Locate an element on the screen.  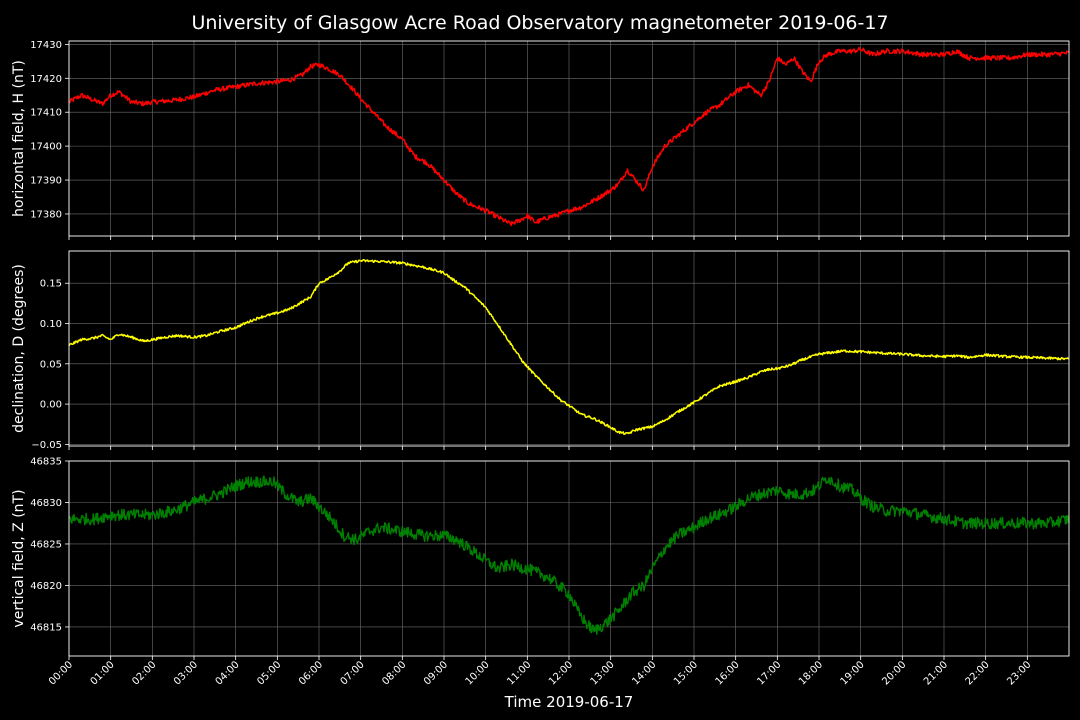
y-tick-label: 17410 is located at coordinates (46, 113).